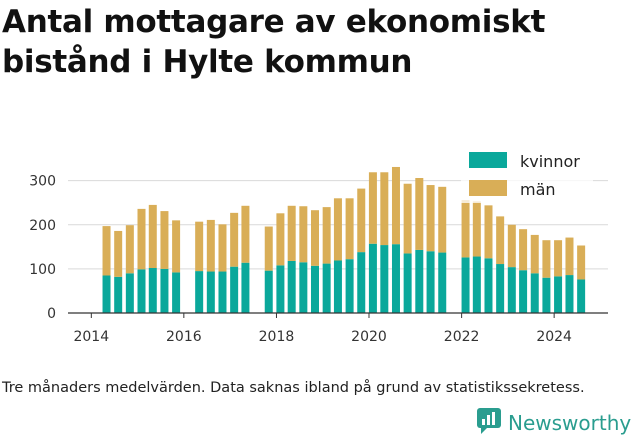 Image resolution: width=631 pixels, height=439 pixels. I want to click on brand-name: Newsworthy, so click(569, 423).